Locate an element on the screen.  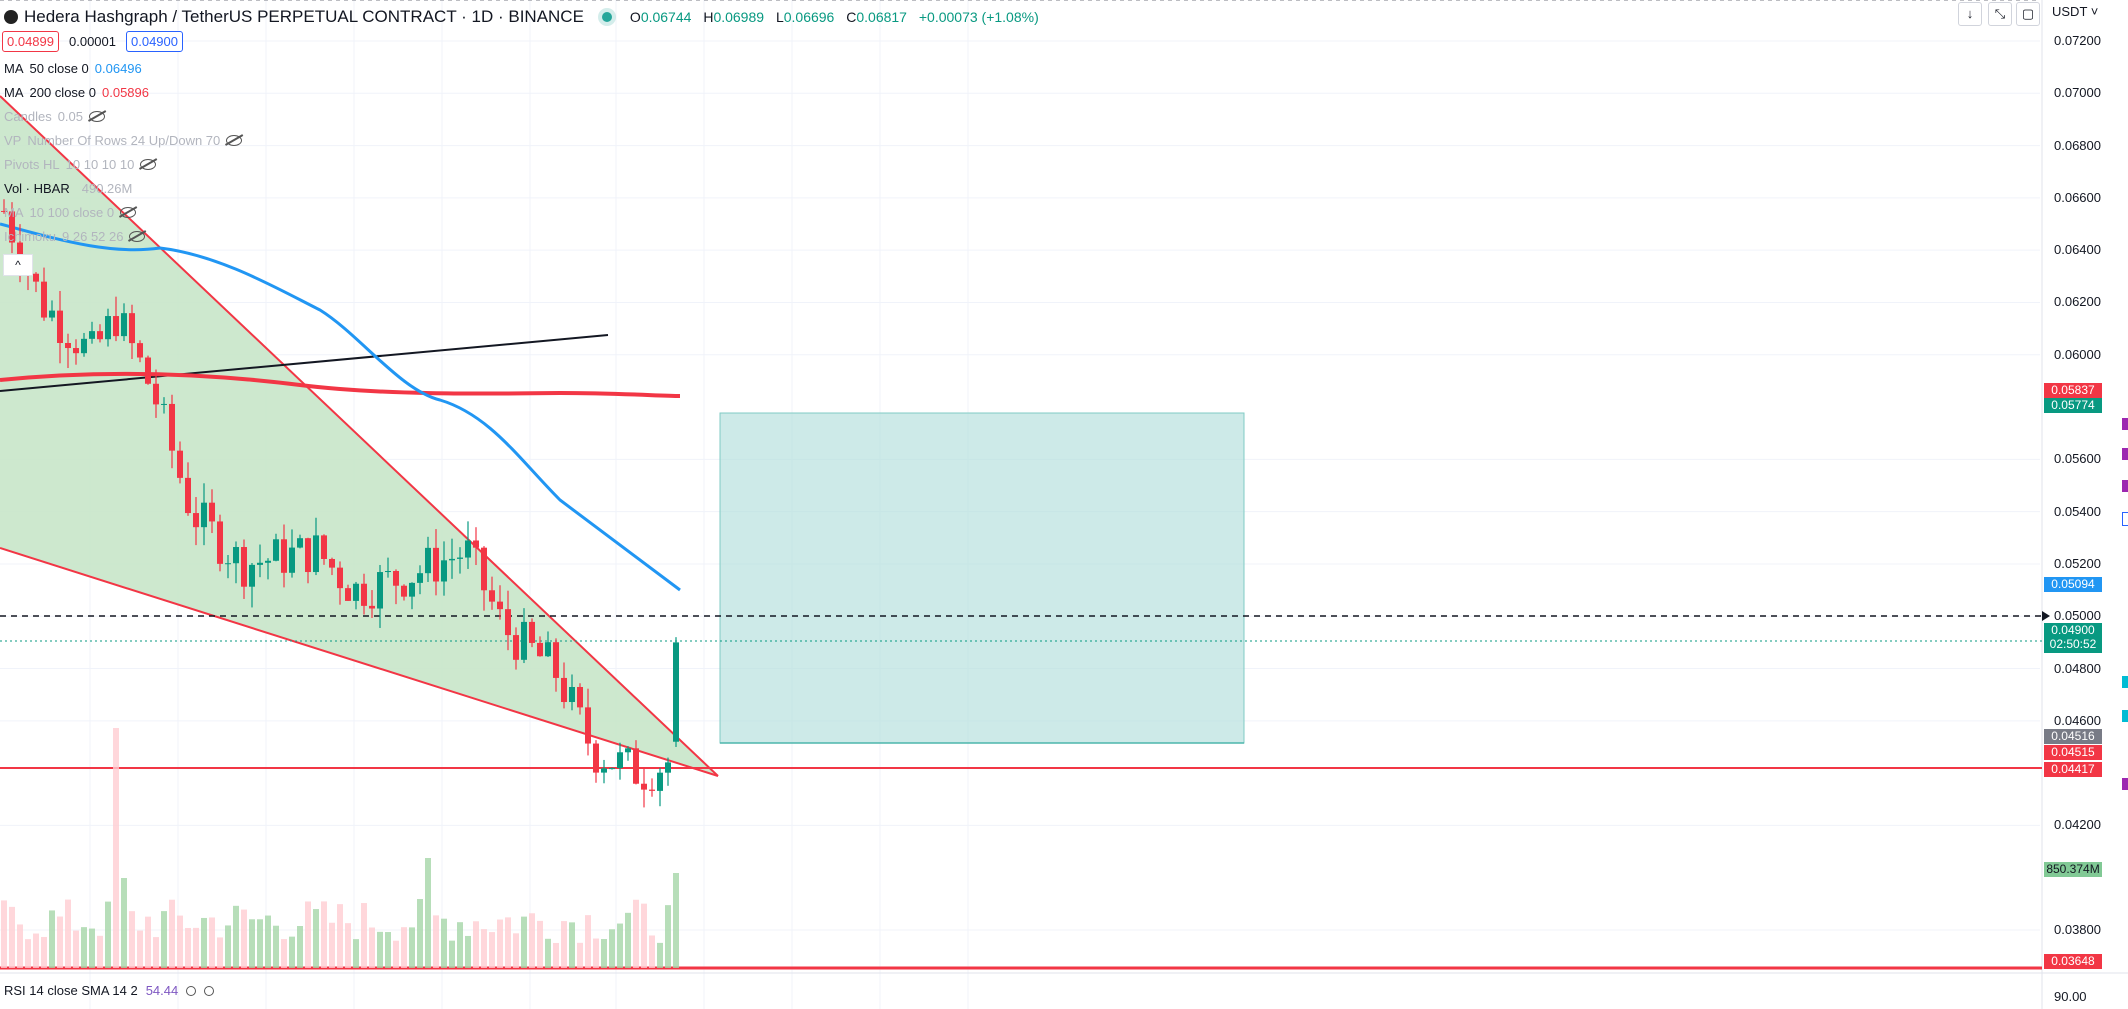
legend-row: Pivots HL 10 10 10 10 is located at coordinates (80, 164).